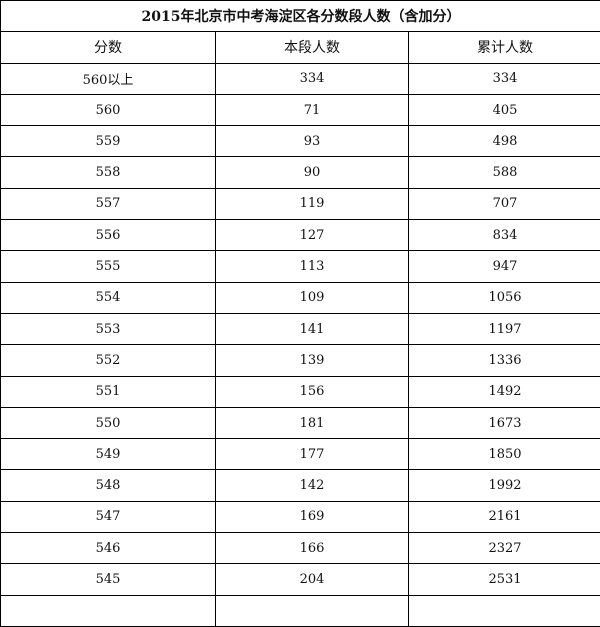  Describe the element at coordinates (312, 141) in the screenshot. I see `count-cell: 93` at that location.